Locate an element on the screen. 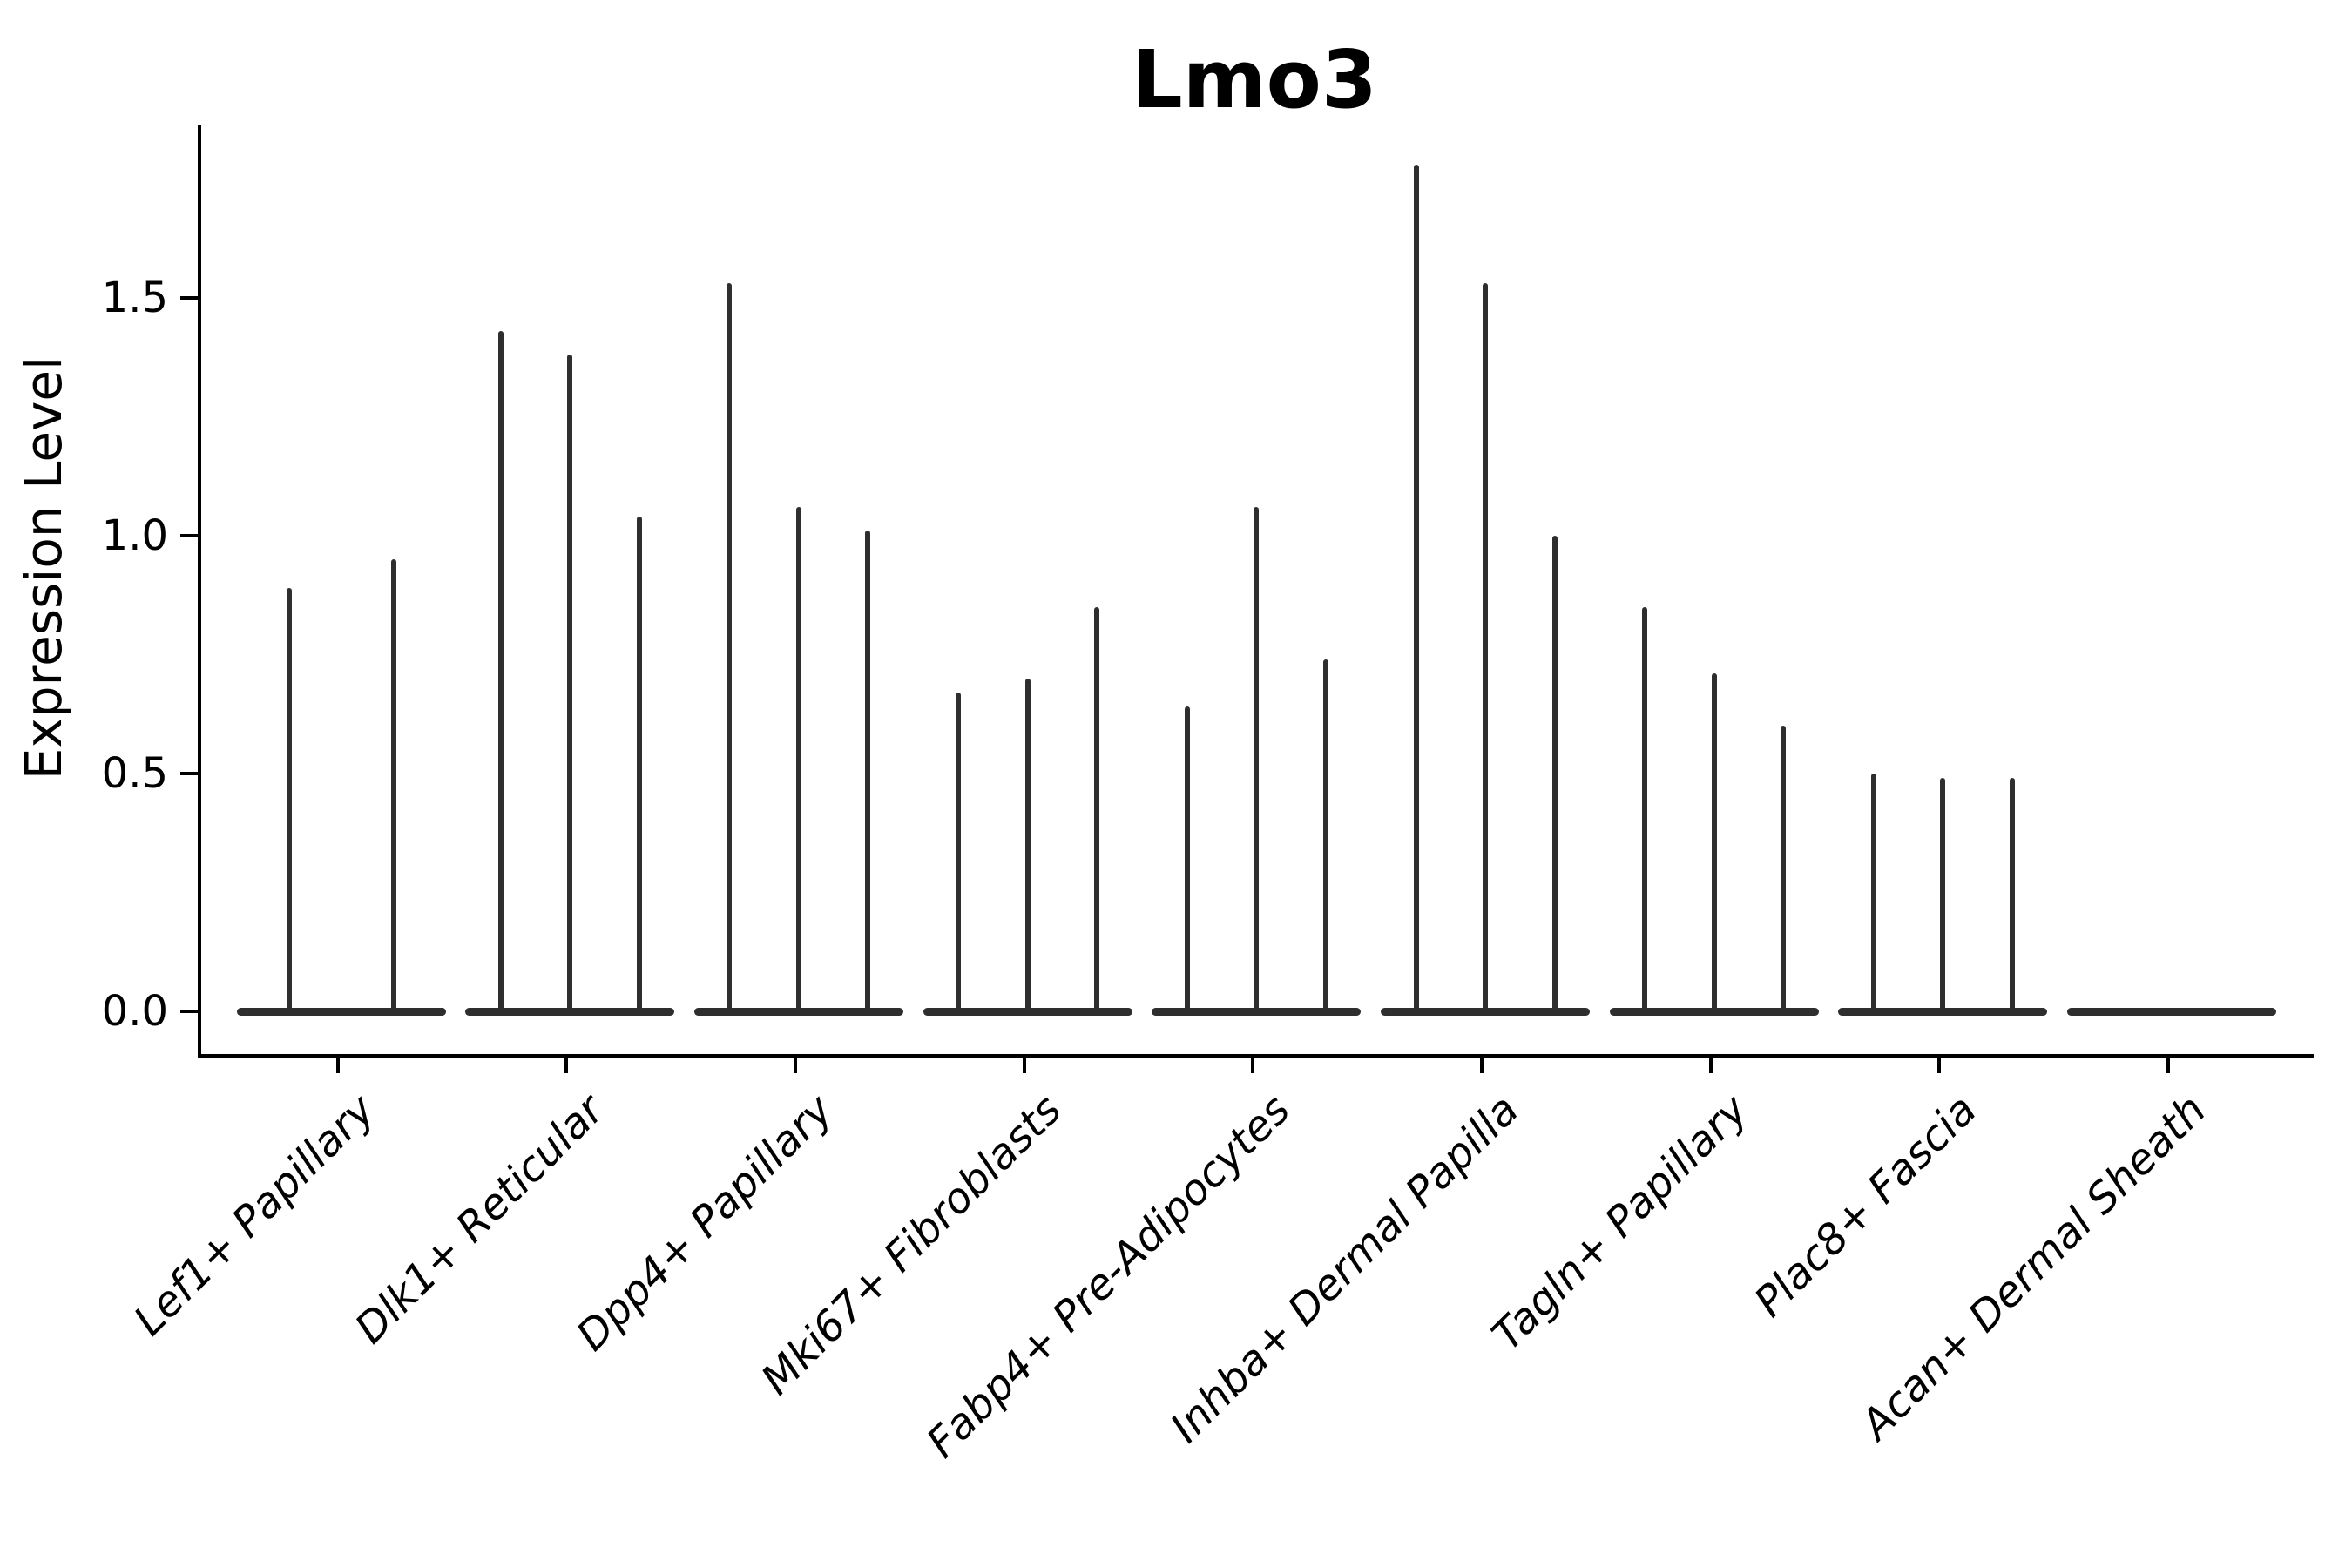  y-tick-label: 1.5 is located at coordinates (134, 297).